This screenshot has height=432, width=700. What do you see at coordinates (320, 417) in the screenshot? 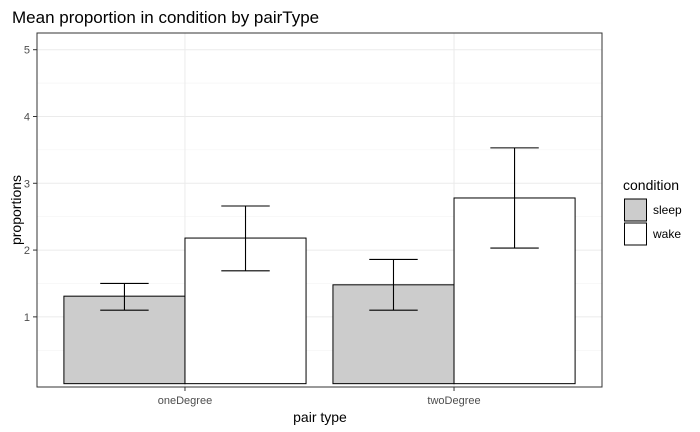
I see `x-axis-title: pair type` at bounding box center [320, 417].